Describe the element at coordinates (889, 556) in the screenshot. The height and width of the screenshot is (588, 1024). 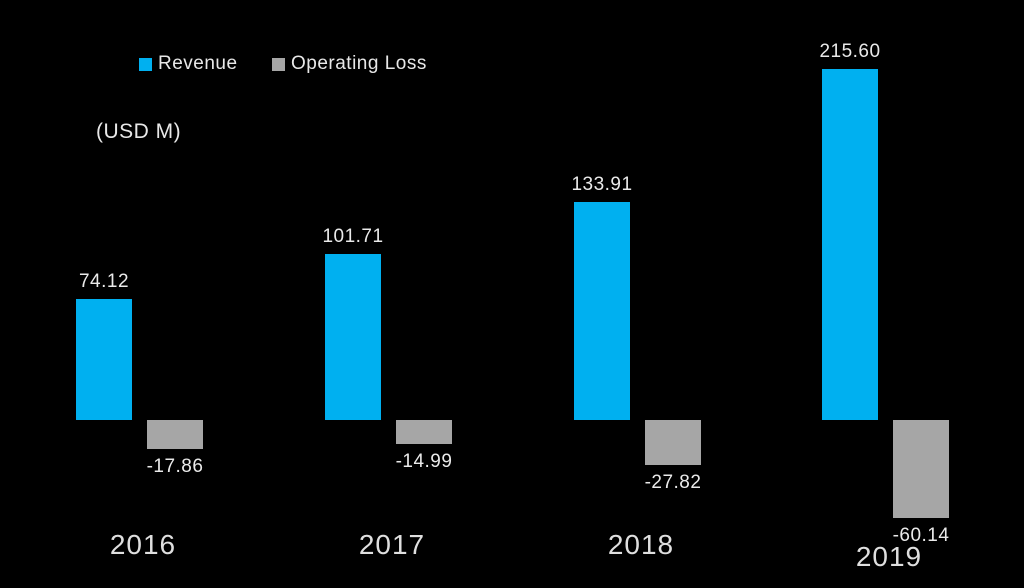
I see `category-label-2019: 2019` at that location.